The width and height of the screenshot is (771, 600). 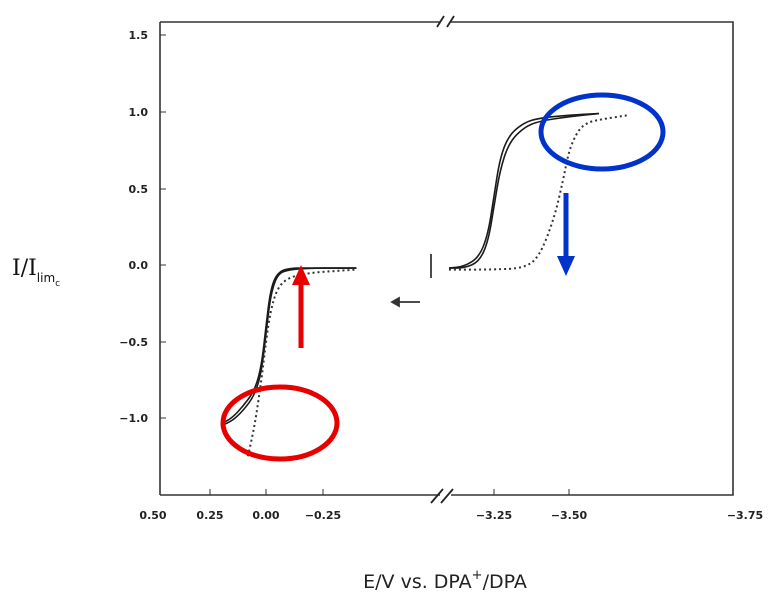 I want to click on svg-text: E/V vs. DPA+/DPA, so click(x=445, y=580).